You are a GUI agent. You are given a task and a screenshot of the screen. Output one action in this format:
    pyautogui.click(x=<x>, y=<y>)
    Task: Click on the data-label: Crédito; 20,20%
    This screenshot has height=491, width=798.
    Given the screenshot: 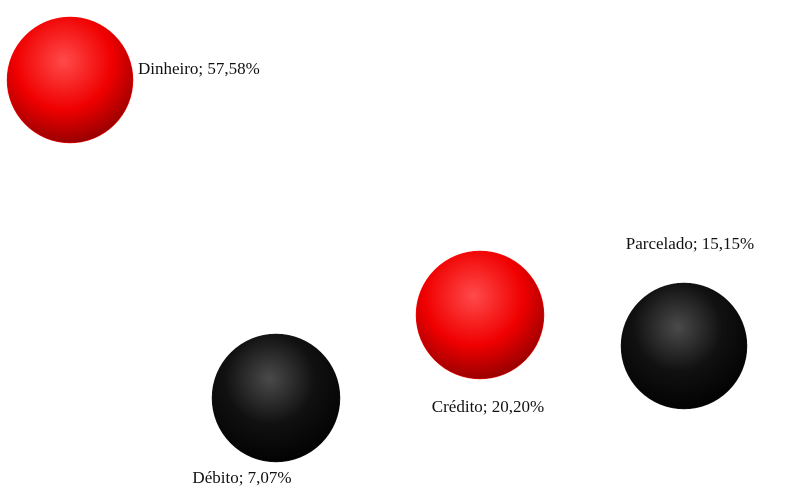 What is the action you would take?
    pyautogui.click(x=488, y=406)
    